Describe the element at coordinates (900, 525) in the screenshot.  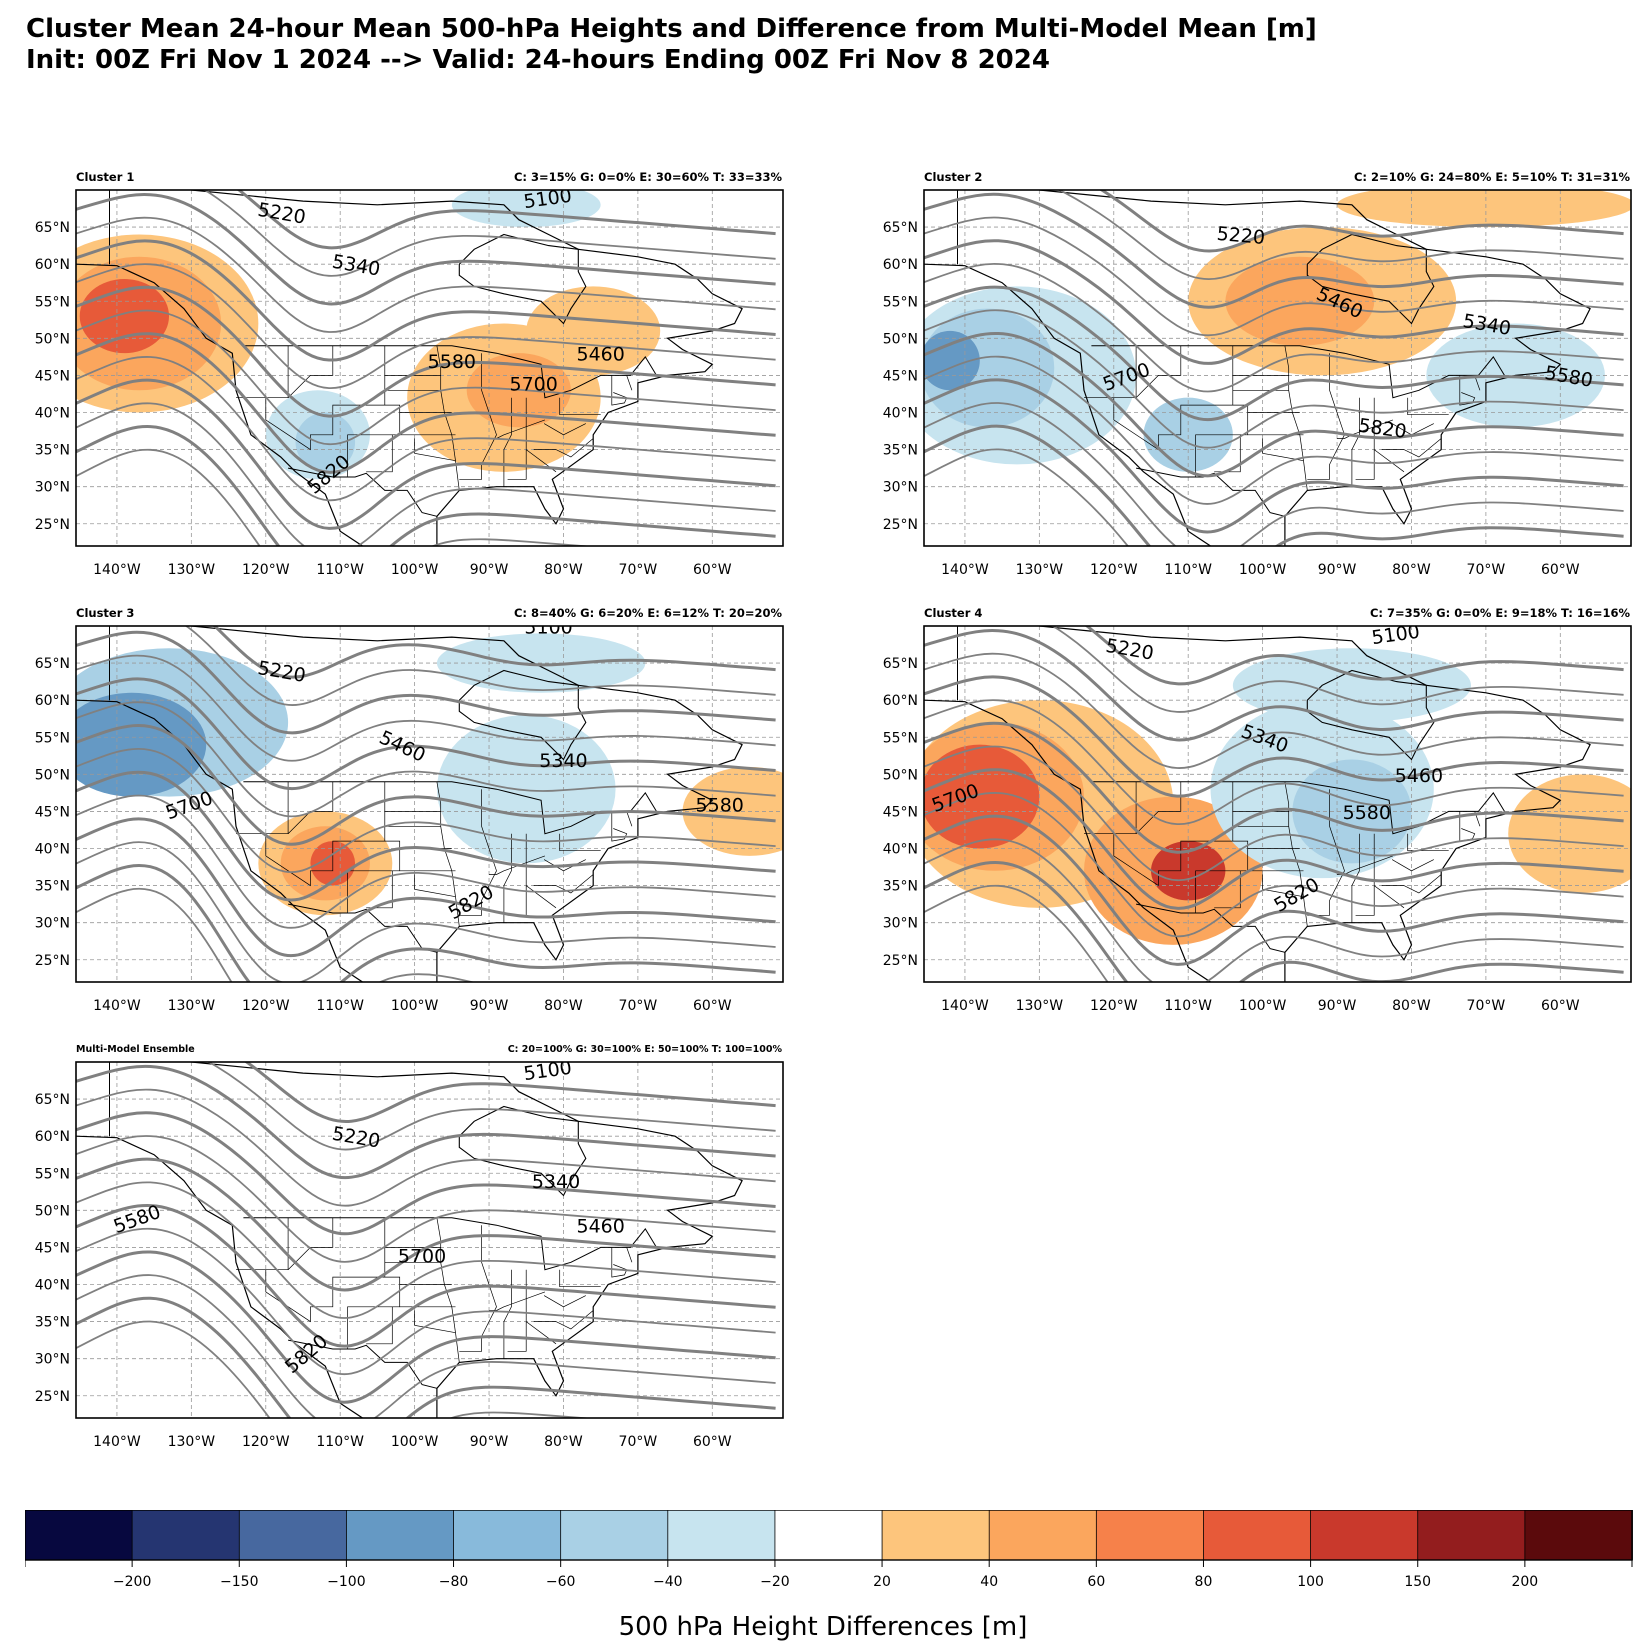
I see `lat-tick-label: 25°N` at that location.